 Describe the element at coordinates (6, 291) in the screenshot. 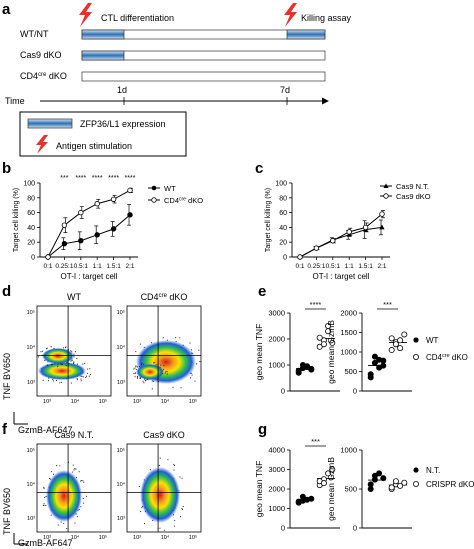

I see `panel-label-d: d` at that location.